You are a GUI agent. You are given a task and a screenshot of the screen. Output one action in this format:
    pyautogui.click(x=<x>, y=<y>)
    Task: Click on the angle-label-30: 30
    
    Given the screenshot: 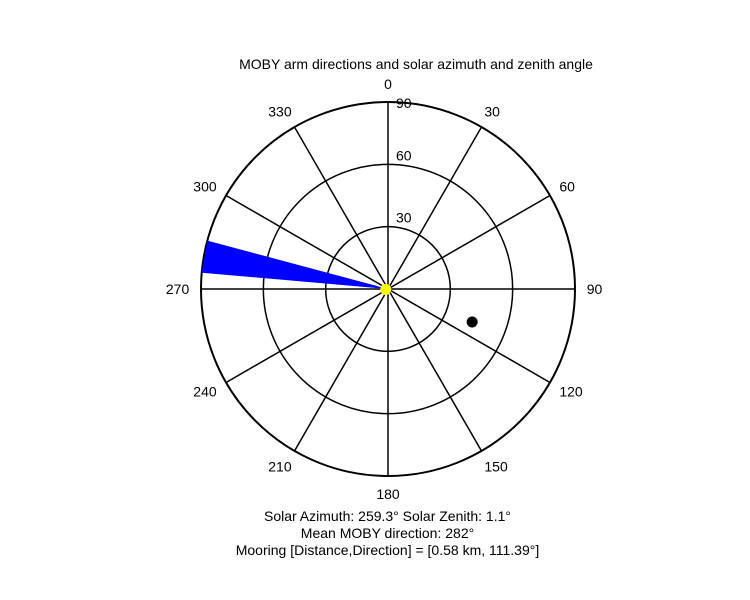 What is the action you would take?
    pyautogui.click(x=492, y=112)
    